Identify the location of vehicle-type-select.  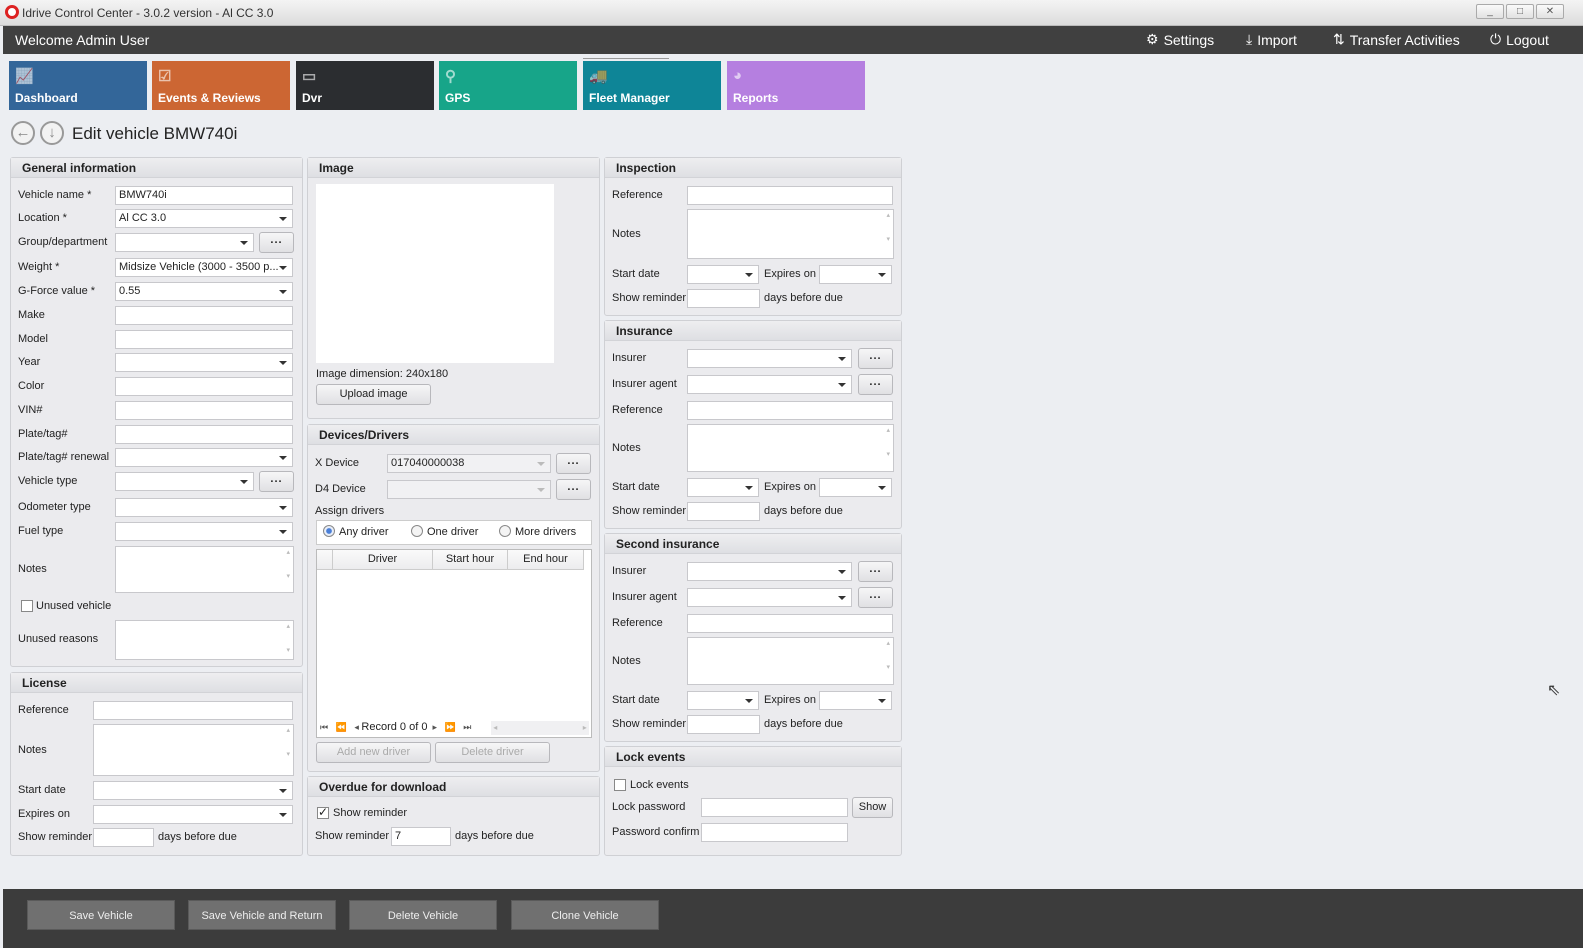
(184, 481).